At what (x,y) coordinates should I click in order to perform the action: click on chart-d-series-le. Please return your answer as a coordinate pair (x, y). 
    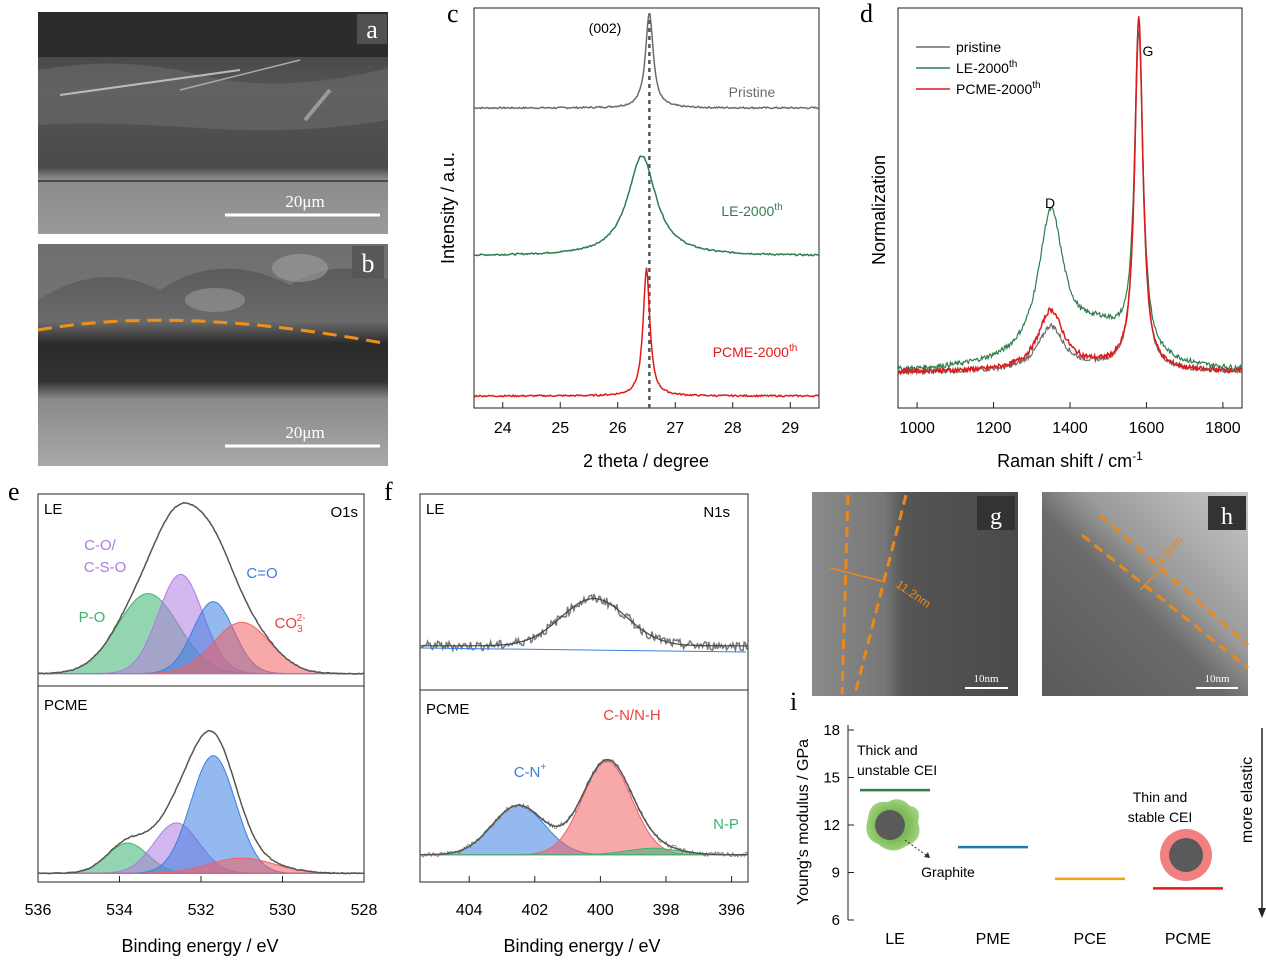
    Looking at the image, I should click on (1070, 195).